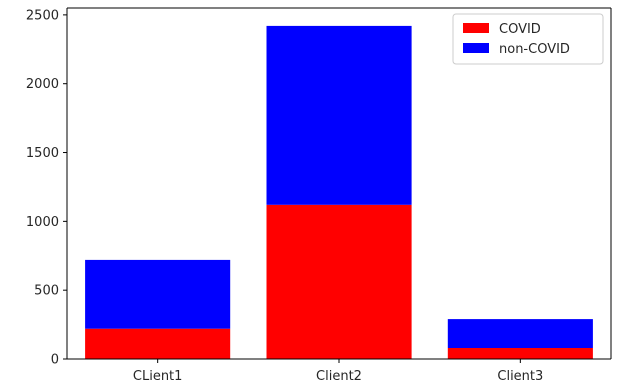 The image size is (620, 391). I want to click on legend-label-covid: COVID, so click(520, 29).